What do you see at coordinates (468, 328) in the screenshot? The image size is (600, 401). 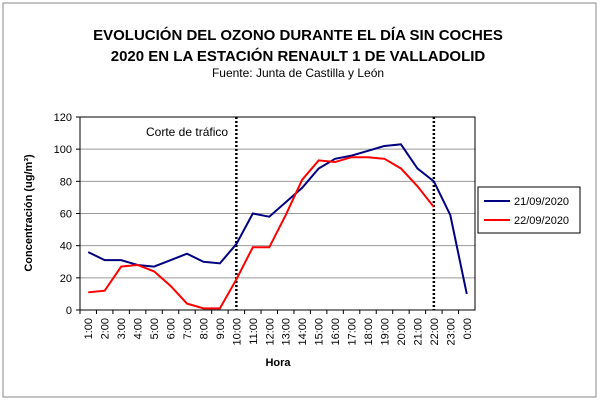 I see `x-tick-label: 0:00` at bounding box center [468, 328].